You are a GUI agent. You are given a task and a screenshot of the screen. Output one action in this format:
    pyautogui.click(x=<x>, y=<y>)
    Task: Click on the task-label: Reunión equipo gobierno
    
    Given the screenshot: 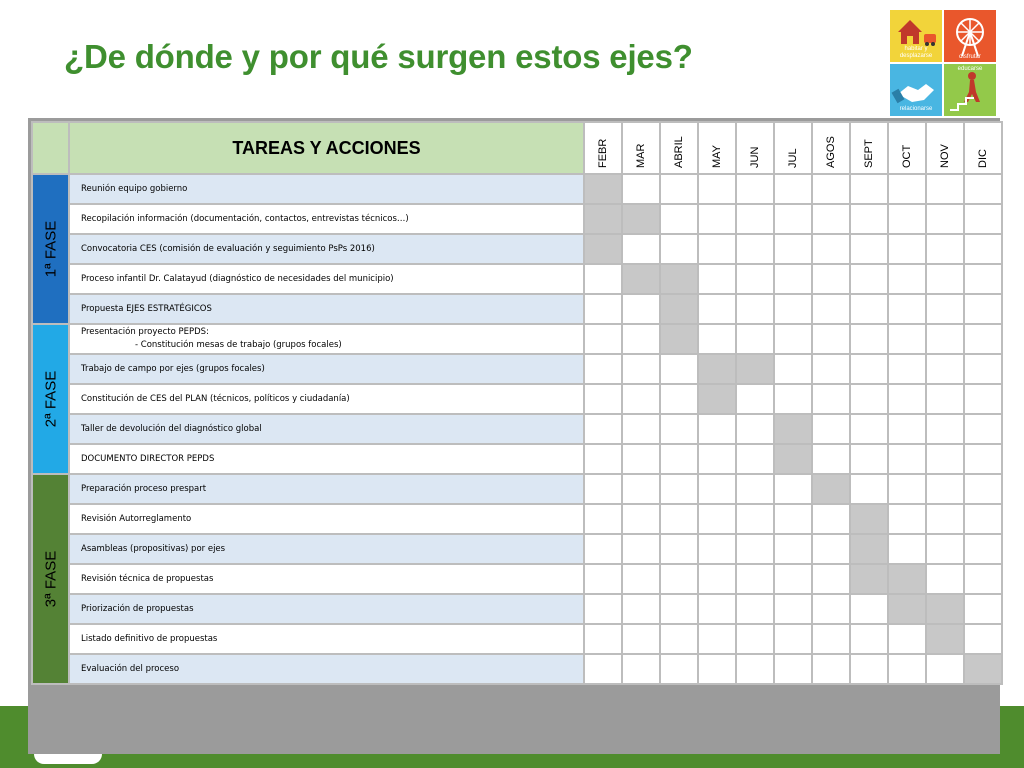 What is the action you would take?
    pyautogui.click(x=326, y=189)
    